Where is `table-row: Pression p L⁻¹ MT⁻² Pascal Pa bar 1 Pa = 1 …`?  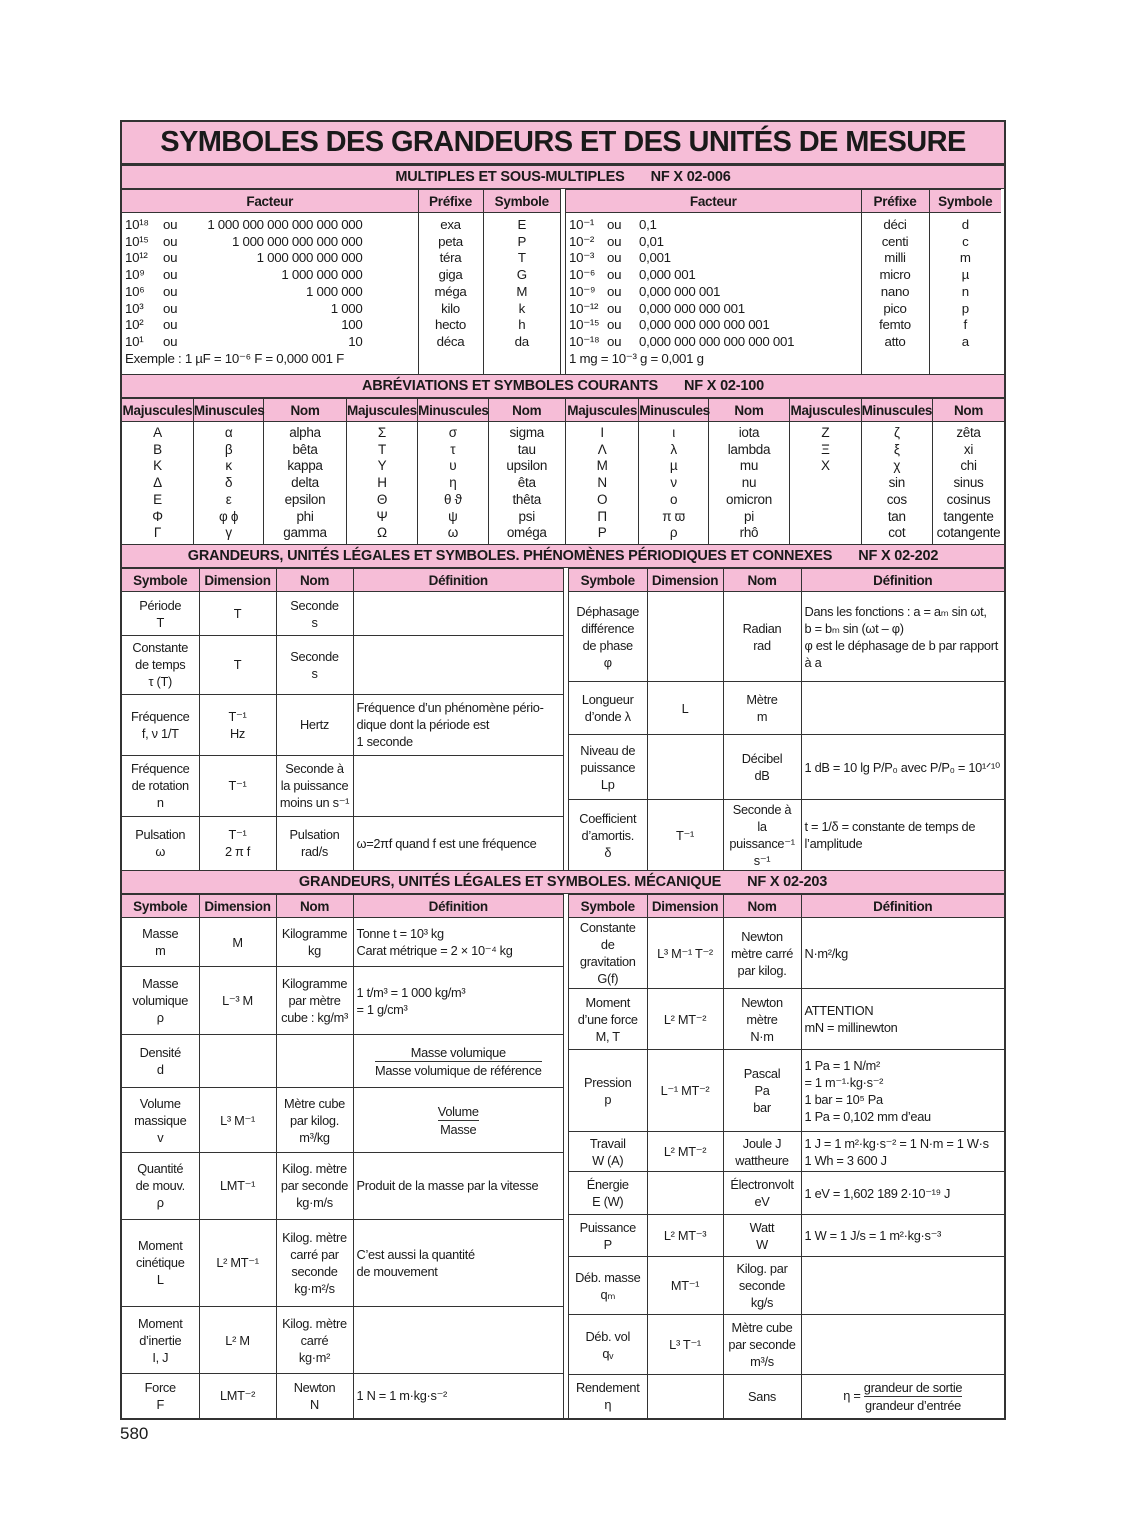 table-row: Pression p L⁻¹ MT⁻² Pascal Pa bar 1 Pa = 1 … is located at coordinates (786, 1090).